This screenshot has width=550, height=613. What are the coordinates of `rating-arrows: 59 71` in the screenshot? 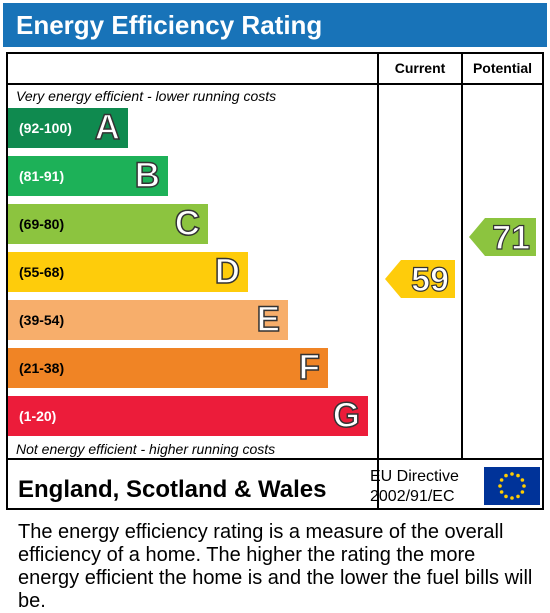 It's located at (460, 259).